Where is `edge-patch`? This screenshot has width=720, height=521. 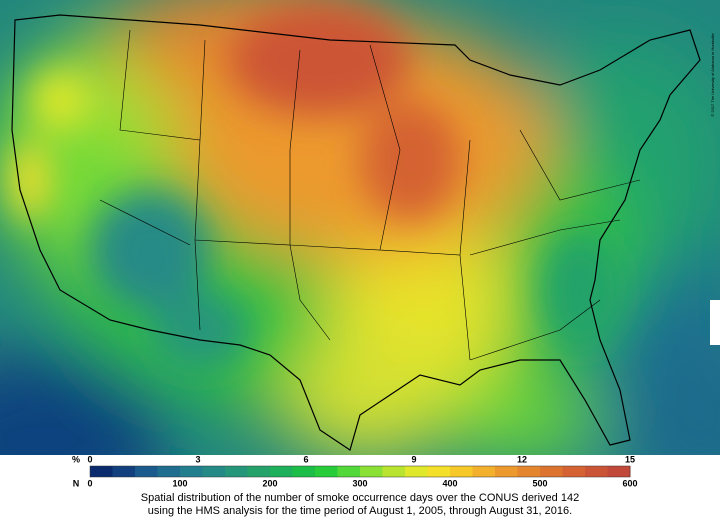 edge-patch is located at coordinates (715, 322).